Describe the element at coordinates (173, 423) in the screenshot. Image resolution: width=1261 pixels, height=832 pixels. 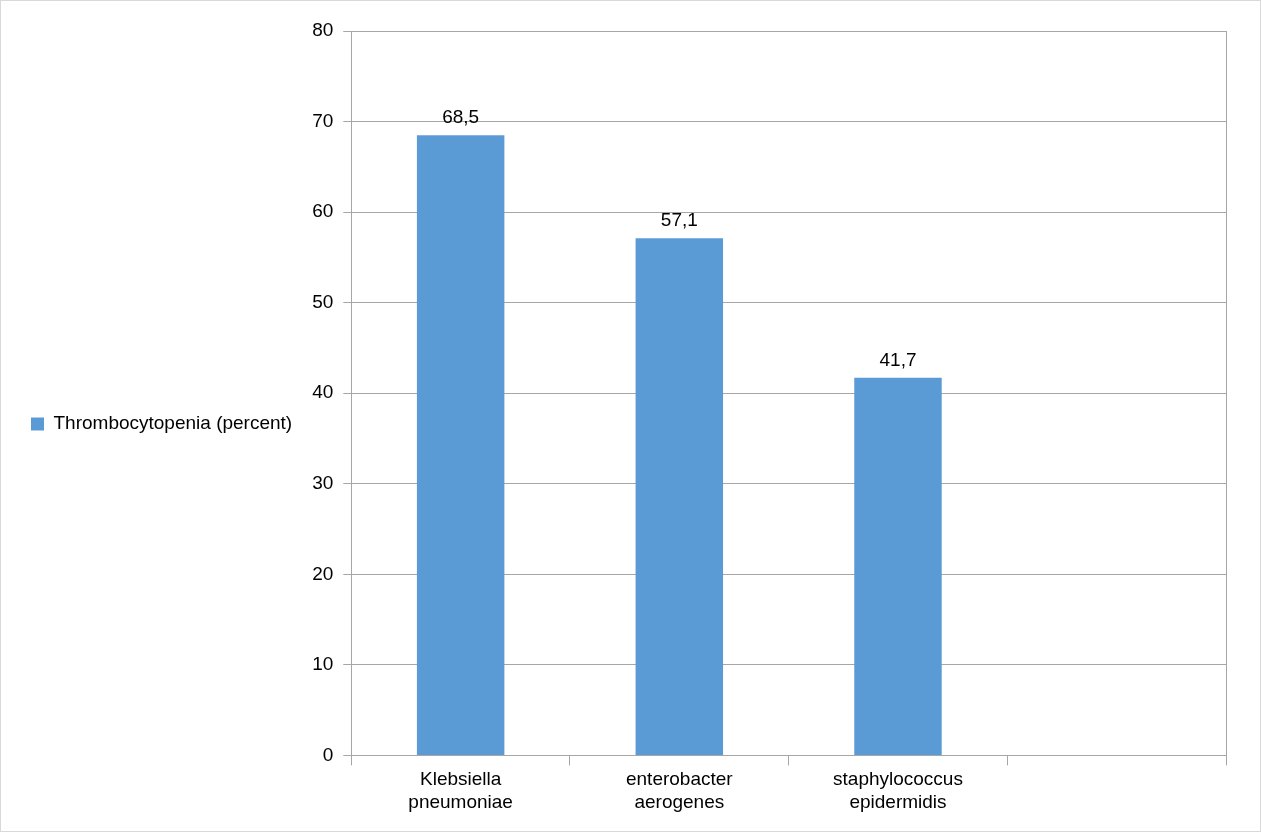
I see `legend-label: Thrombocytopenia (percent)` at that location.